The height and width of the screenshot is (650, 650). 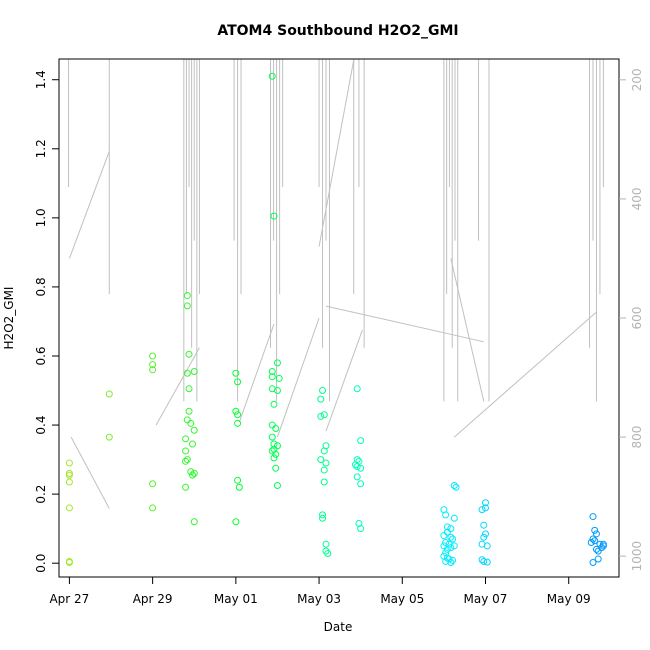 I want to click on y-tick-label: 0.0, so click(x=41, y=563).